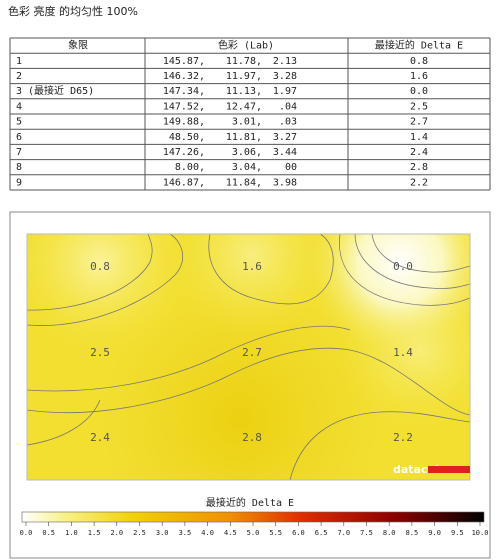 This screenshot has width=500, height=560. Describe the element at coordinates (100, 266) in the screenshot. I see `contour-label: 0.8` at that location.